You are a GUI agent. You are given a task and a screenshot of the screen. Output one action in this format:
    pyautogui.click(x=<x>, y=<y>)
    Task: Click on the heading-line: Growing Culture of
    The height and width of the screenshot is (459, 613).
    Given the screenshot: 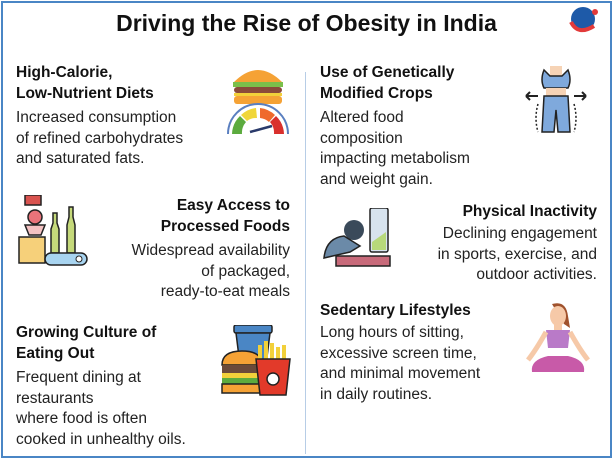 What is the action you would take?
    pyautogui.click(x=86, y=332)
    